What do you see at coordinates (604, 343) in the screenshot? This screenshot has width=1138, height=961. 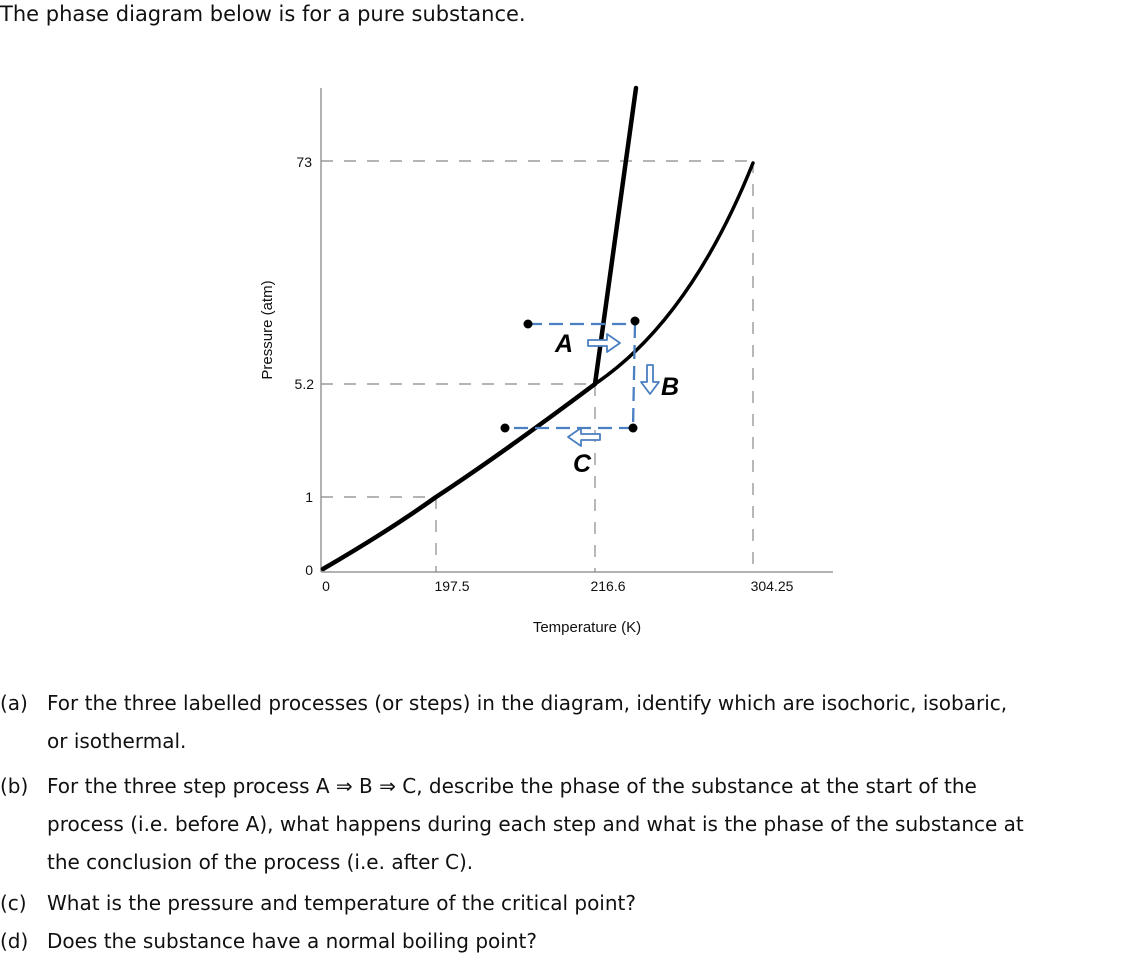 I see `arrow-right-icon` at bounding box center [604, 343].